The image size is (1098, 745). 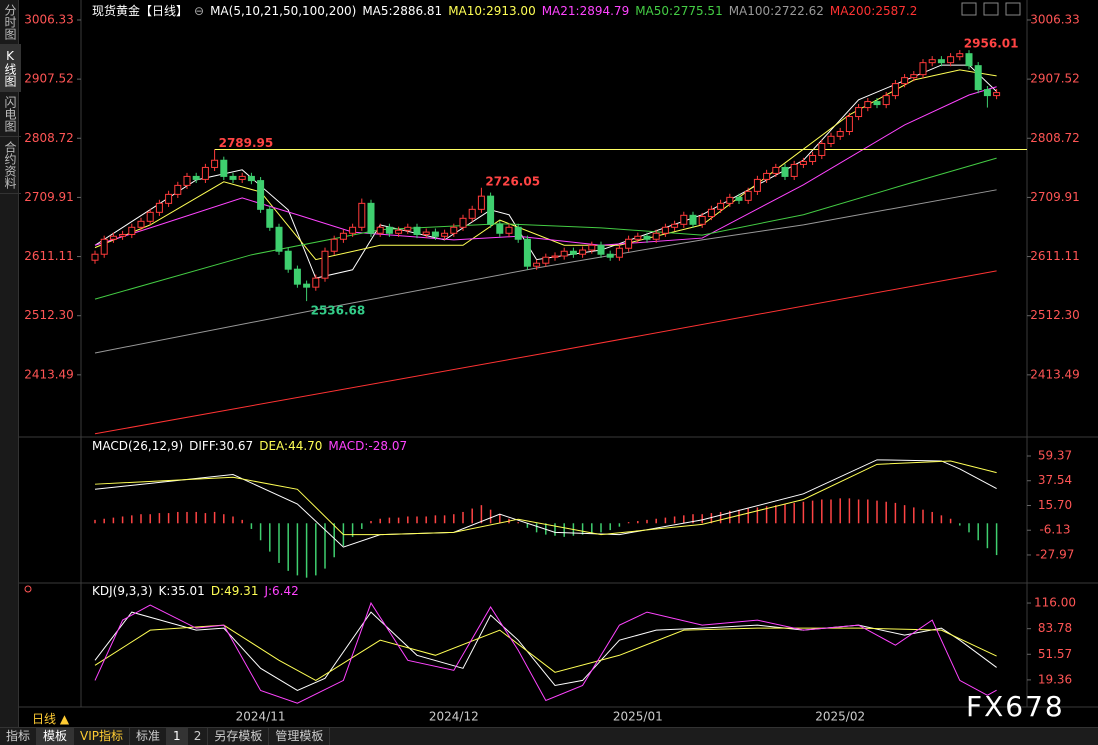 What do you see at coordinates (300, 736) in the screenshot?
I see `toolbar-tab: 管理模板` at bounding box center [300, 736].